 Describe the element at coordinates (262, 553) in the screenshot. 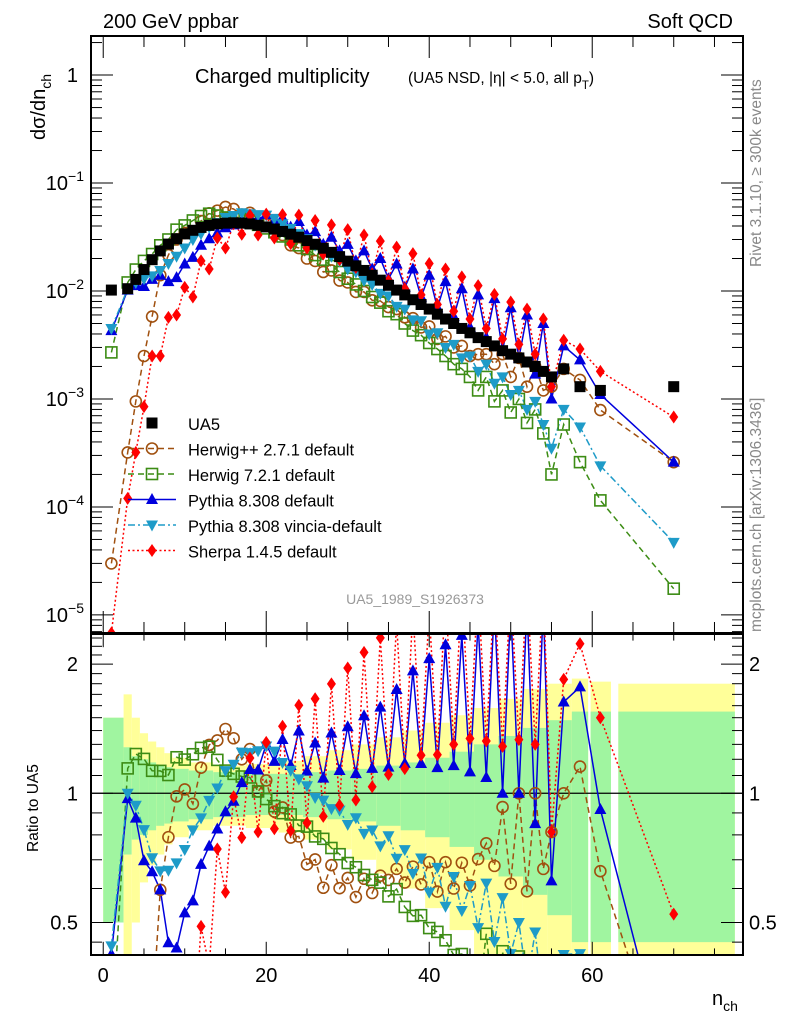

I see `legend-label-sherpa: Sherpa 1.4.5 default` at that location.